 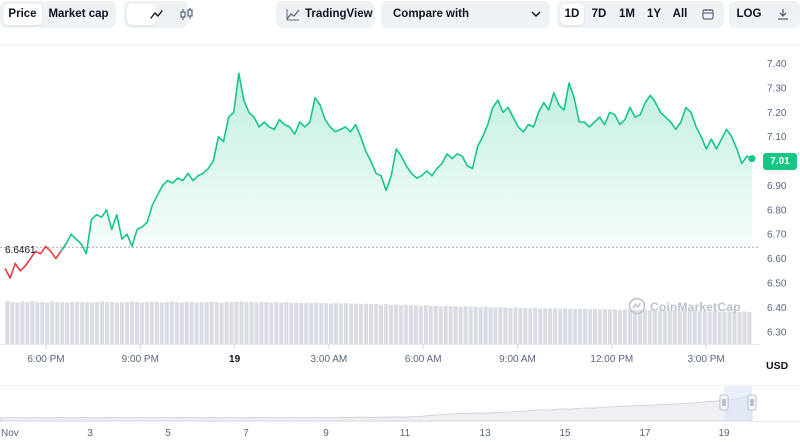 I want to click on y-tick-label: 6.70, so click(x=777, y=235).